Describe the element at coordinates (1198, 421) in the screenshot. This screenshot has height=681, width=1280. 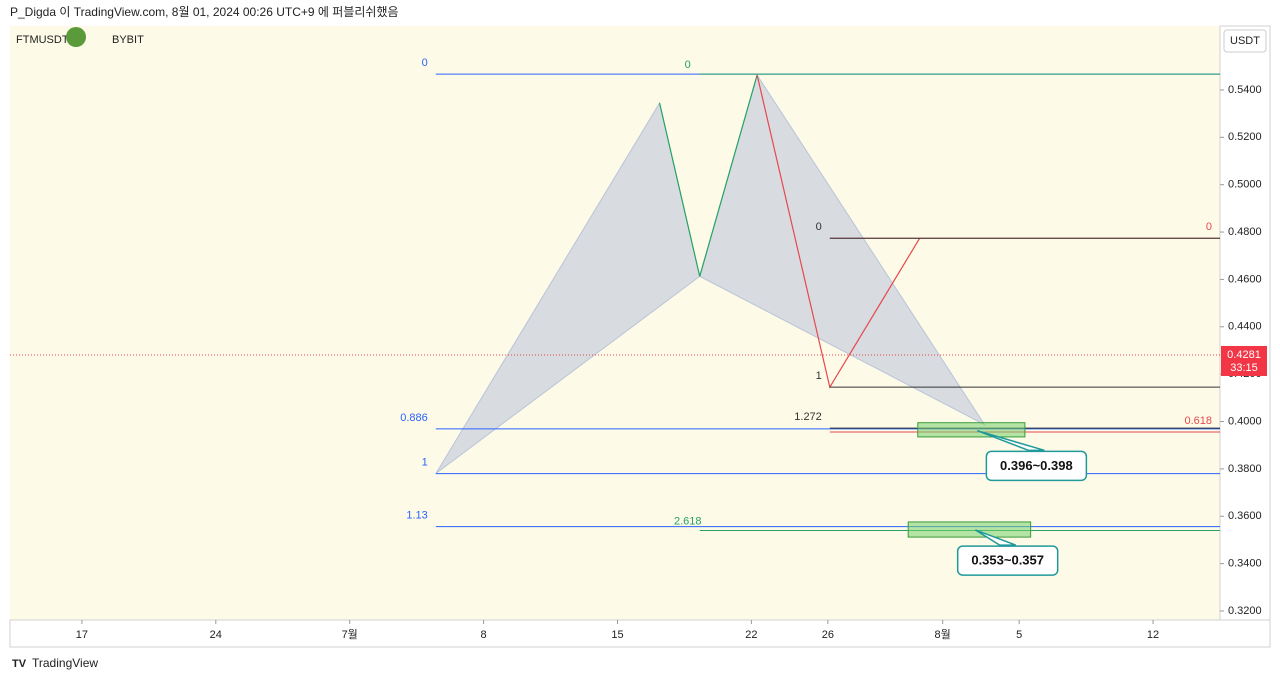
I see `fib-label: 0.618` at that location.